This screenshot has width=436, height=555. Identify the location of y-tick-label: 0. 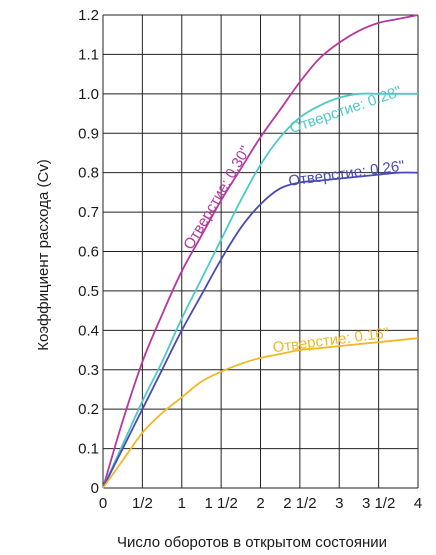
(95, 488).